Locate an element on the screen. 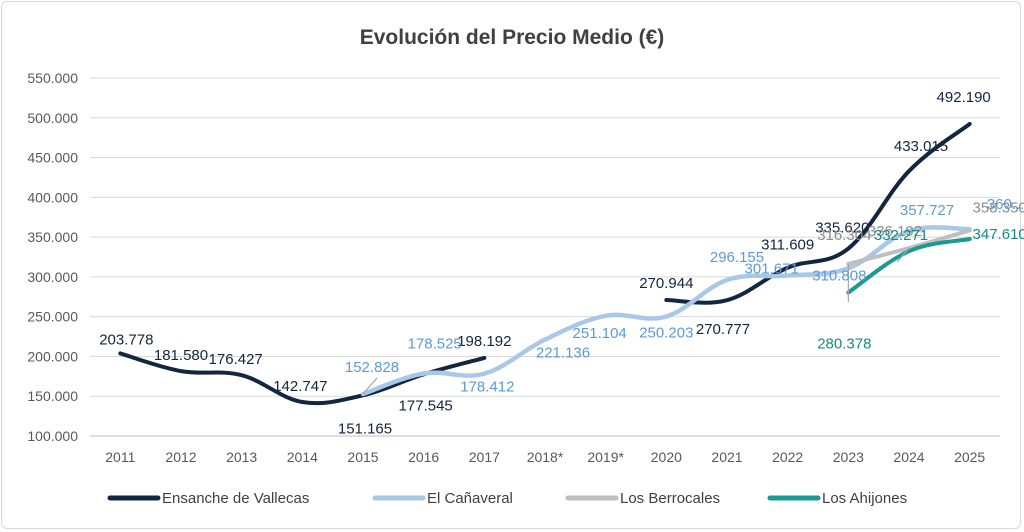 The height and width of the screenshot is (532, 1024). x-tick-label: 2019* is located at coordinates (605, 457).